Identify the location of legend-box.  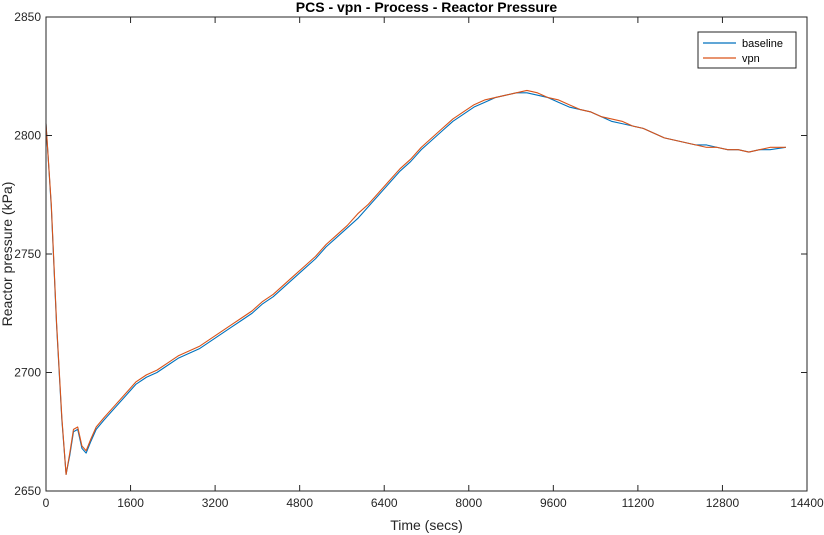
(747, 50).